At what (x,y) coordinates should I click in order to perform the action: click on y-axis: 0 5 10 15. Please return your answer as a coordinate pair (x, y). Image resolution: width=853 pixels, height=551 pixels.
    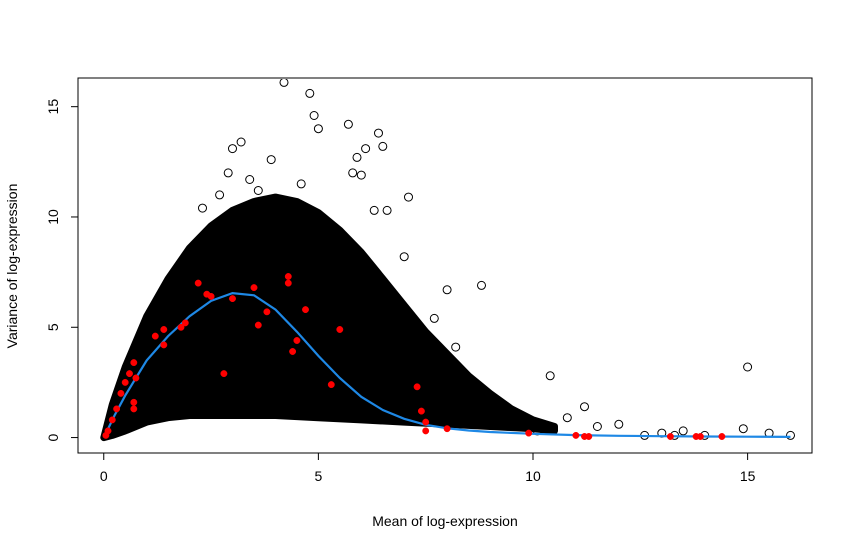
    Looking at the image, I should click on (62, 270).